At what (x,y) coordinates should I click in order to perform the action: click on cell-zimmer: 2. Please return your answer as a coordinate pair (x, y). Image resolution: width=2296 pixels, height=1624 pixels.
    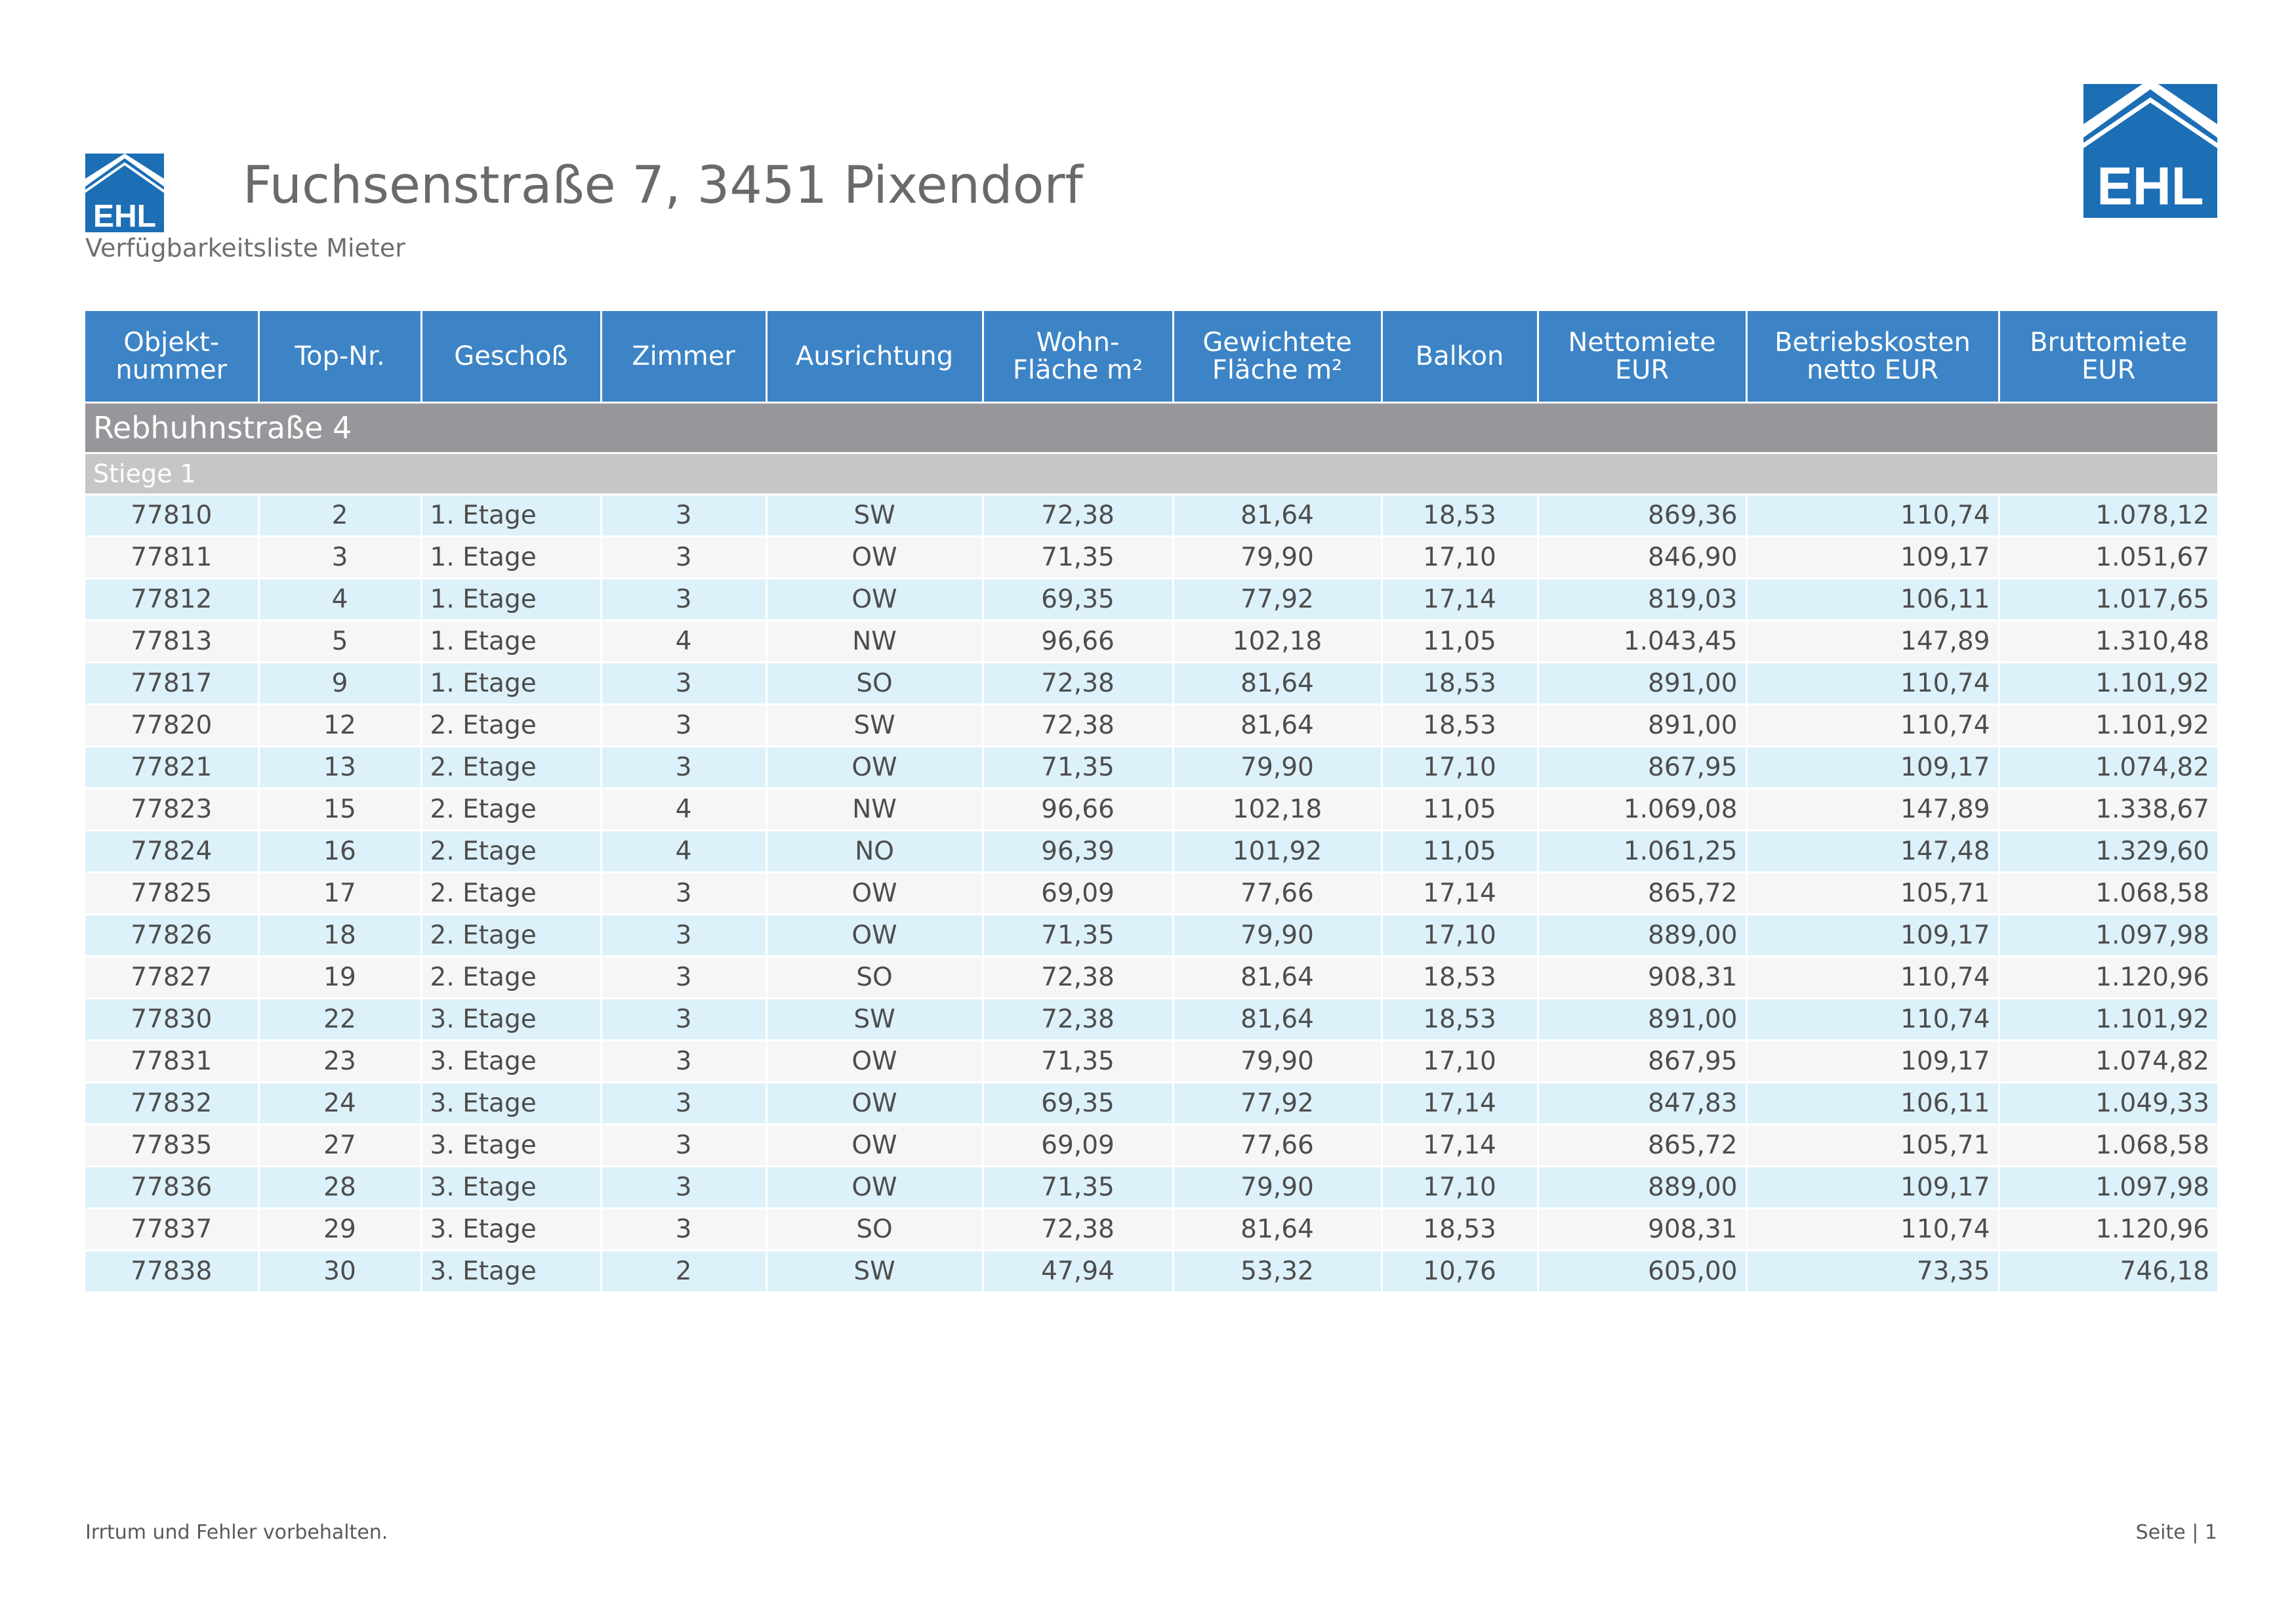
    Looking at the image, I should click on (683, 1270).